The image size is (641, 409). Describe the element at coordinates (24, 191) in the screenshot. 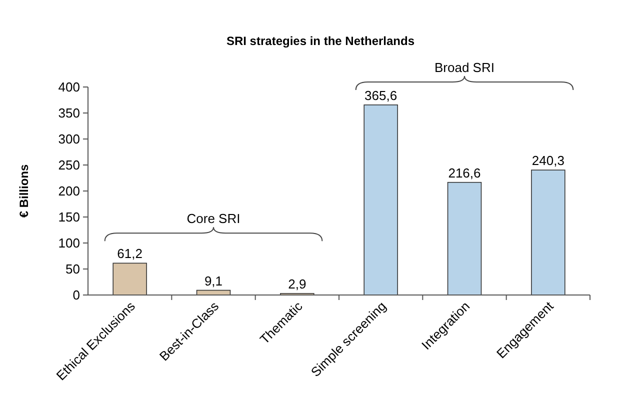

I see `y-axis-title: € Billions` at that location.